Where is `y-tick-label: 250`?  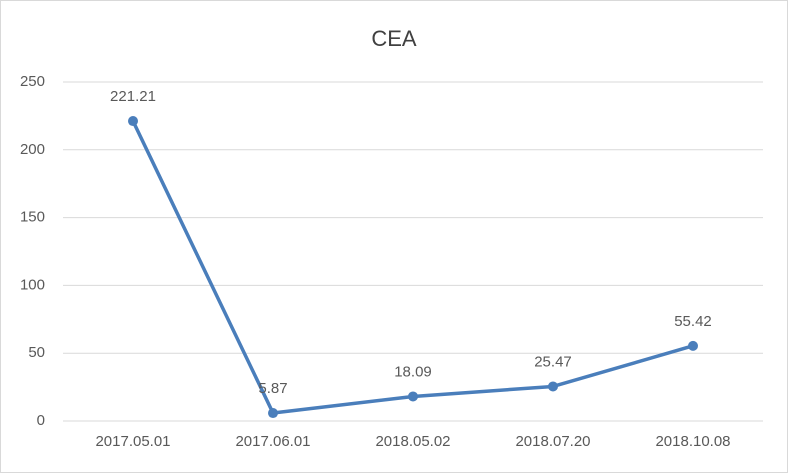
y-tick-label: 250 is located at coordinates (32, 81).